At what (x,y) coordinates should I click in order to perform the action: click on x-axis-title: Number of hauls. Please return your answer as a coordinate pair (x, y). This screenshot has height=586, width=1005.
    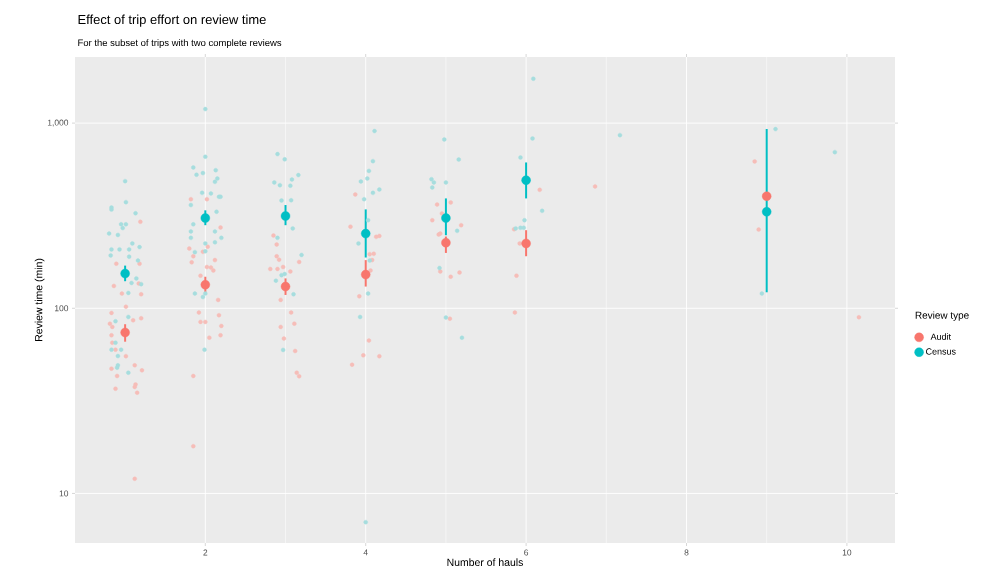
    Looking at the image, I should click on (485, 562).